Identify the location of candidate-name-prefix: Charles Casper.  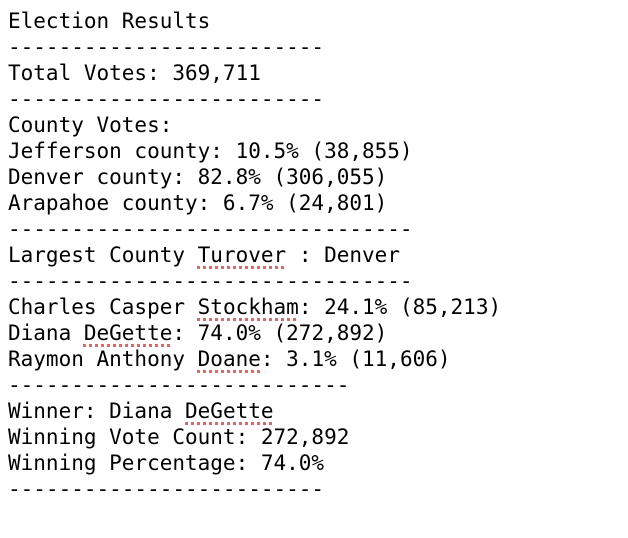
(103, 307).